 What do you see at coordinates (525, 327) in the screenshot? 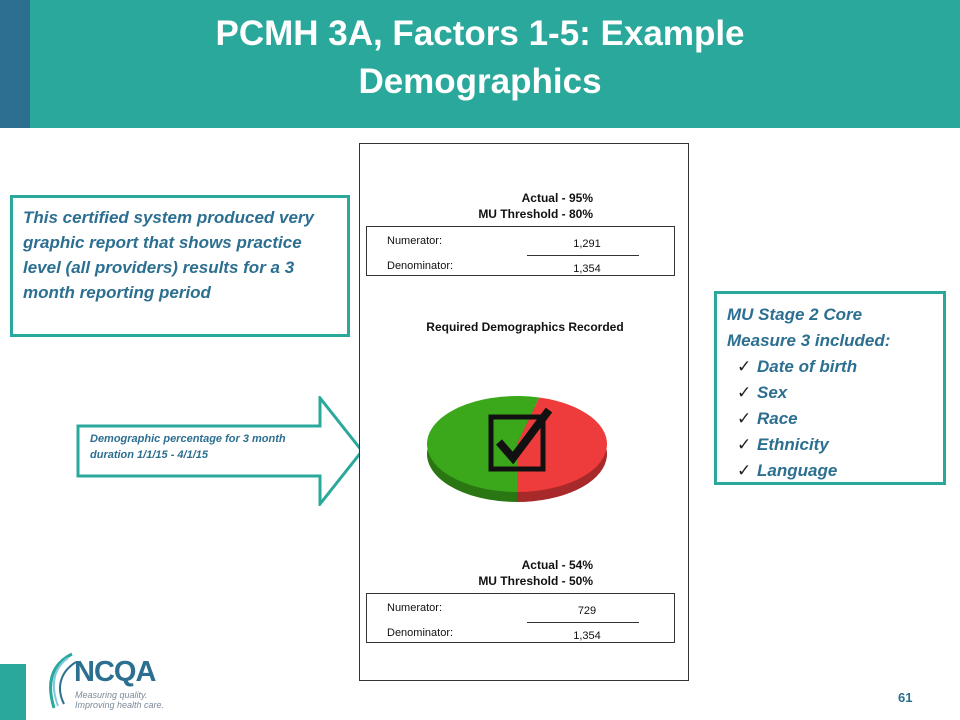
I see `chart-title: Required Demographics Recorded` at bounding box center [525, 327].